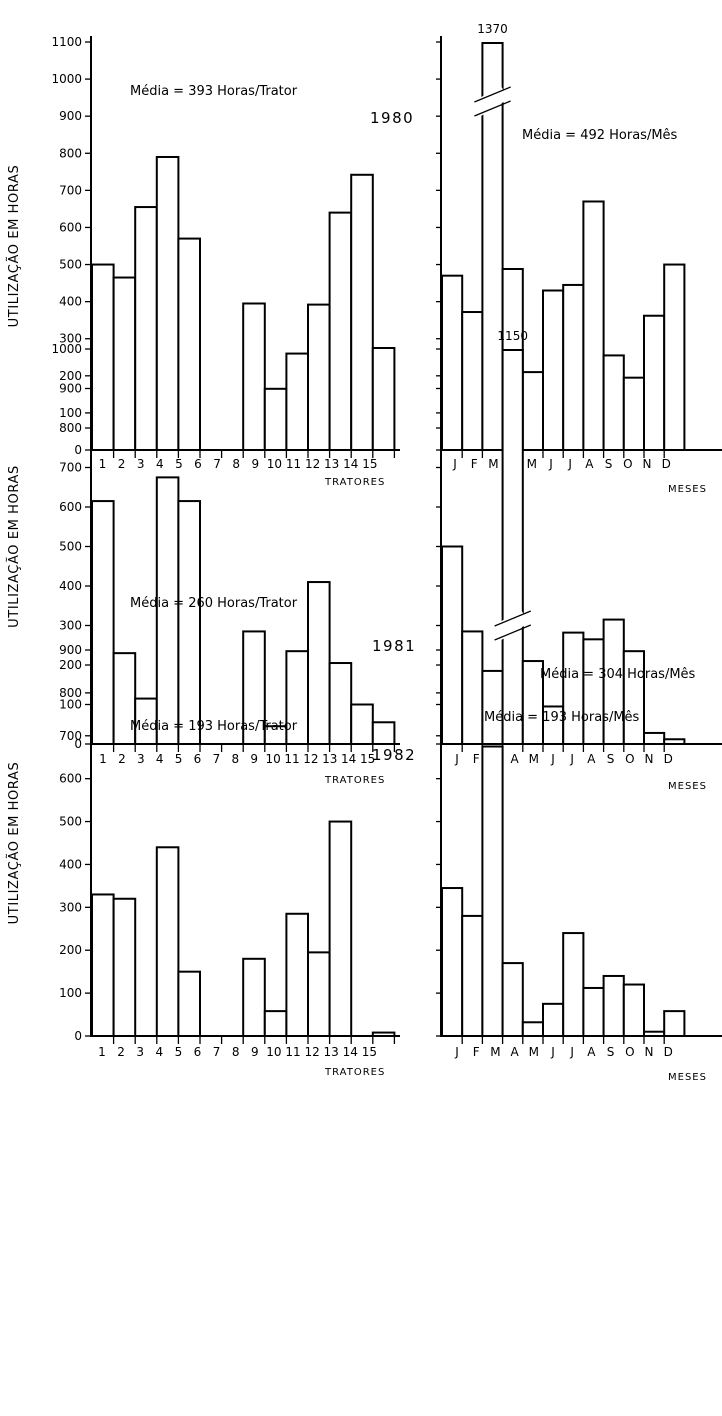  I want to click on y-tick-label: 1100, so click(66, 42).